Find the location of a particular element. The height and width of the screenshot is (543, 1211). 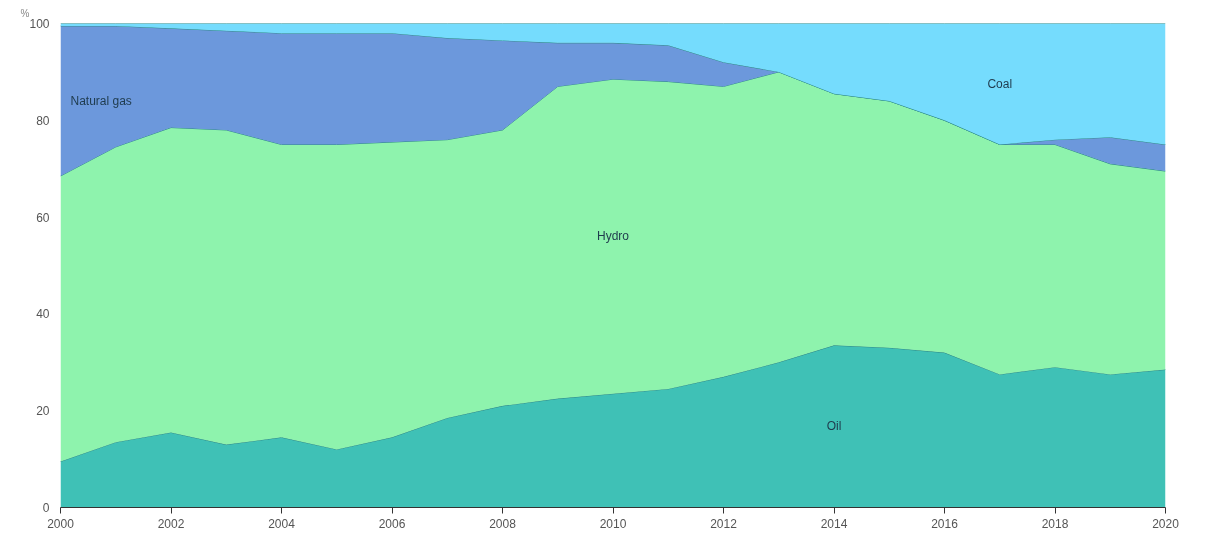

x-tick-label: 2018 is located at coordinates (1055, 523).